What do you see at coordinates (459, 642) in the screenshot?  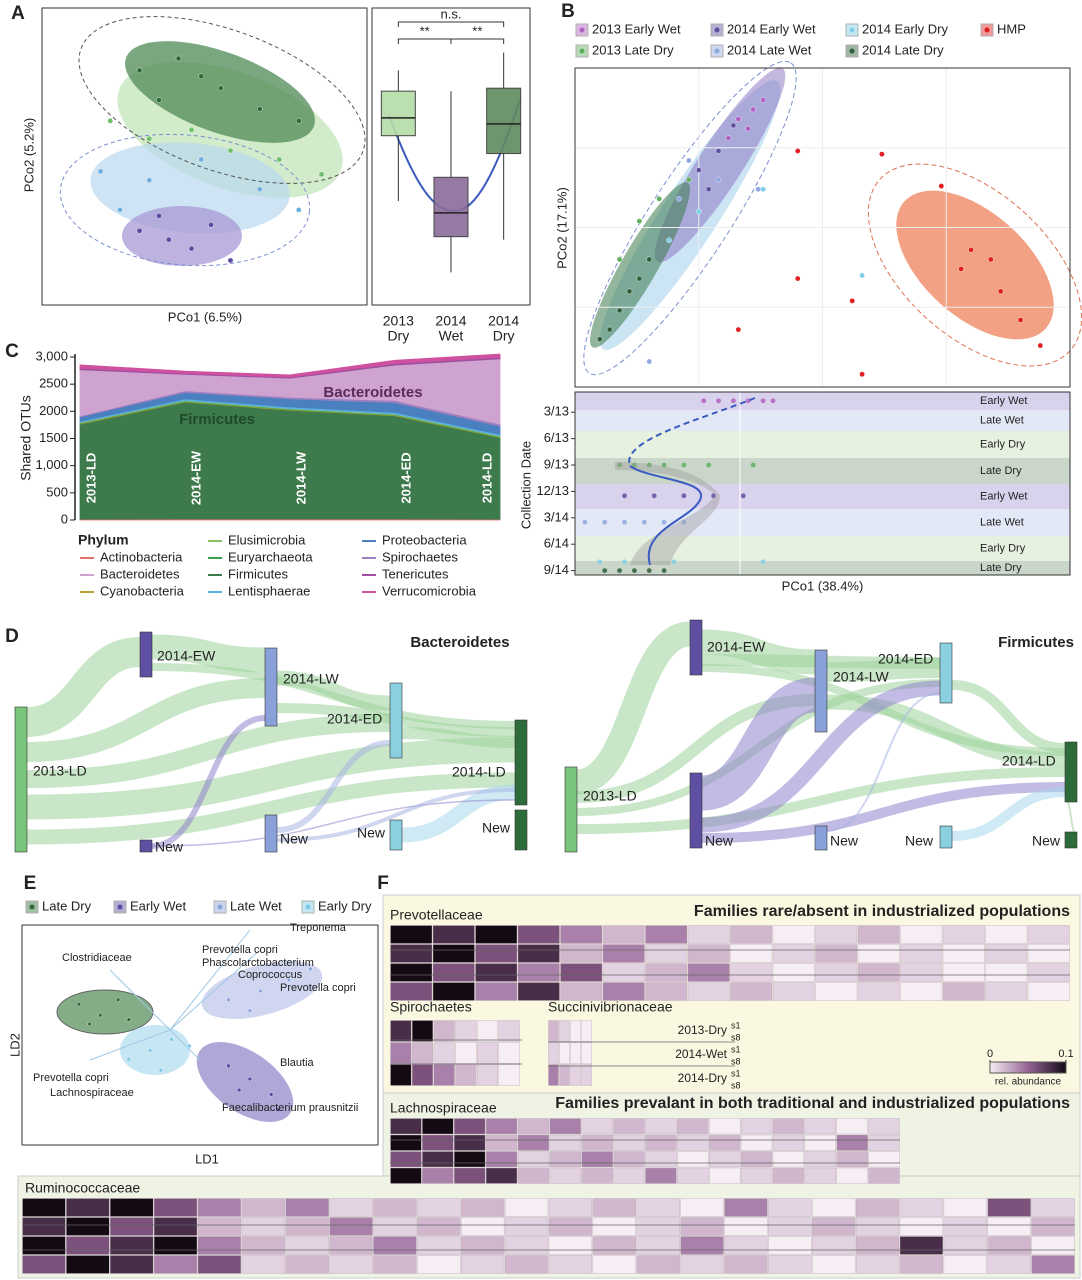 I see `sankey-title: Bacteroidetes` at bounding box center [459, 642].